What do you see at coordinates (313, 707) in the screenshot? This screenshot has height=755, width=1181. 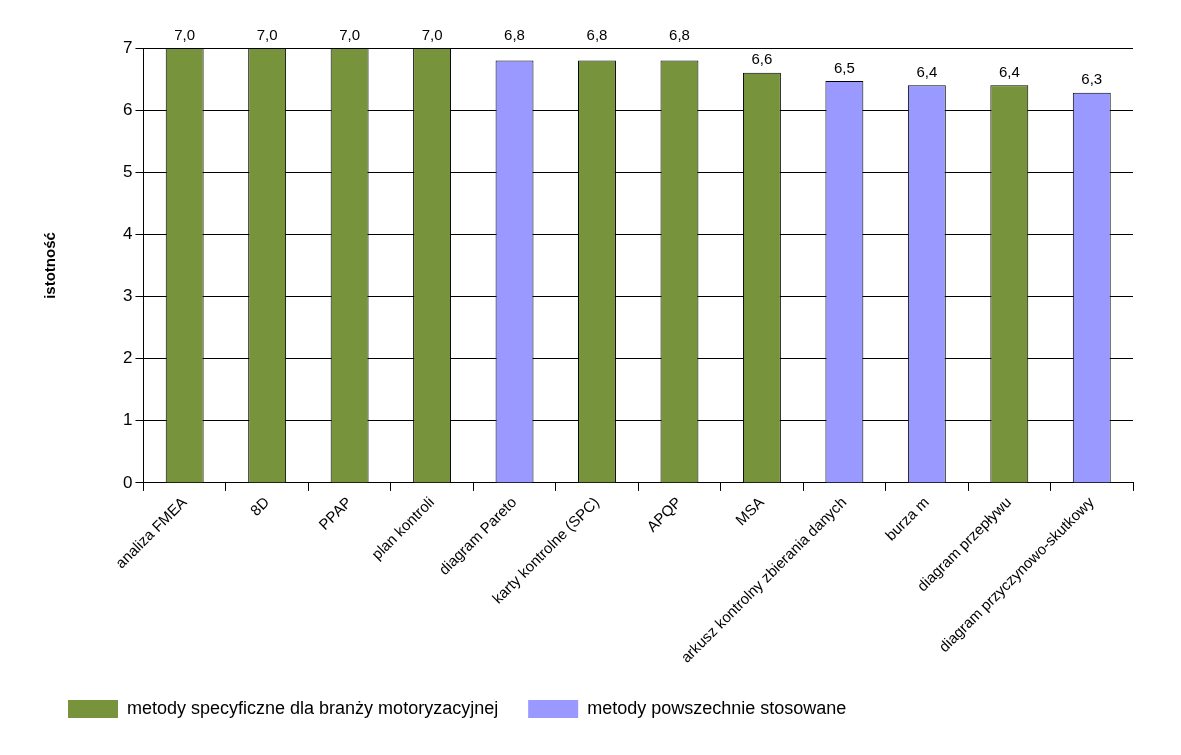 I see `legend-label: metody specyficzne dla branży motoryzacyjnej` at bounding box center [313, 707].